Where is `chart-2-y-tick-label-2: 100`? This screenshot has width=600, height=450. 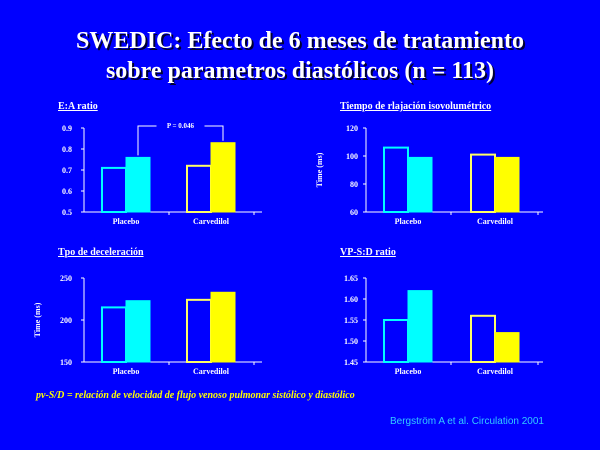
chart-2-y-tick-label-2: 100 is located at coordinates (352, 156).